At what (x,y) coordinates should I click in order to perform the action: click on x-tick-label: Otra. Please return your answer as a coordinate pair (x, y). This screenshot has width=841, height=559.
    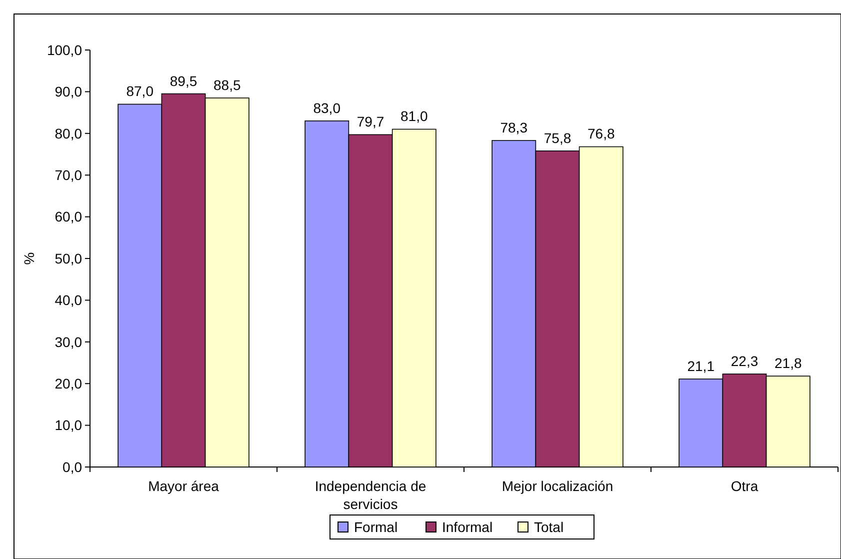
    Looking at the image, I should click on (744, 486).